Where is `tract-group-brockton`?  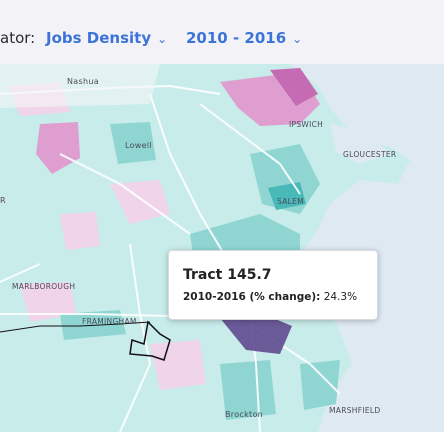
tract-group-brockton is located at coordinates (248, 390).